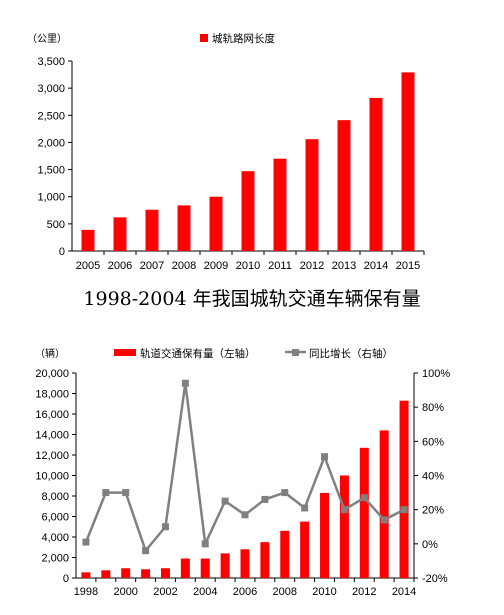 Image resolution: width=504 pixels, height=615 pixels. Describe the element at coordinates (52, 477) in the screenshot. I see `y-left-tick-label: 10,000` at that location.